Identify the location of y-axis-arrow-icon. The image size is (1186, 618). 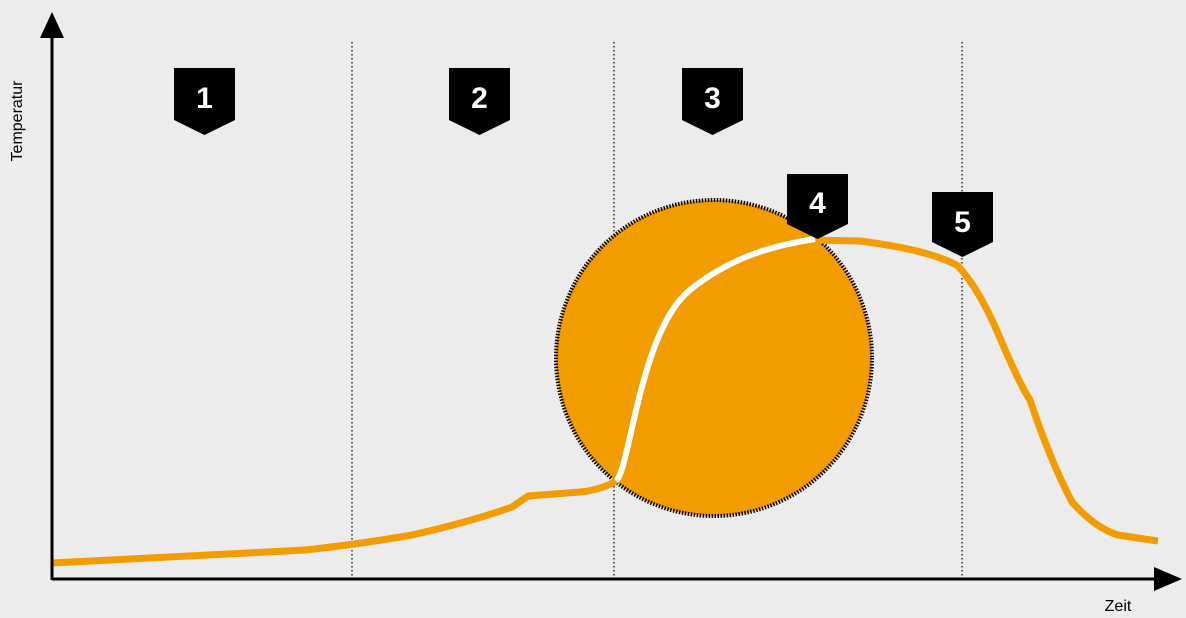
(52, 25).